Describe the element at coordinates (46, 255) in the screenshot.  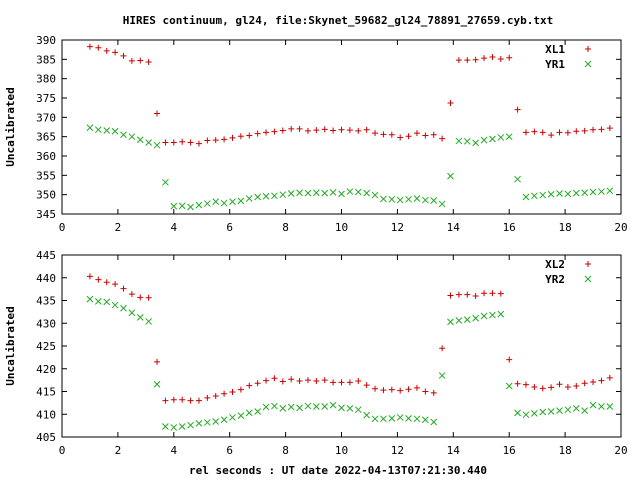
I see `y-tick-label: 445` at that location.